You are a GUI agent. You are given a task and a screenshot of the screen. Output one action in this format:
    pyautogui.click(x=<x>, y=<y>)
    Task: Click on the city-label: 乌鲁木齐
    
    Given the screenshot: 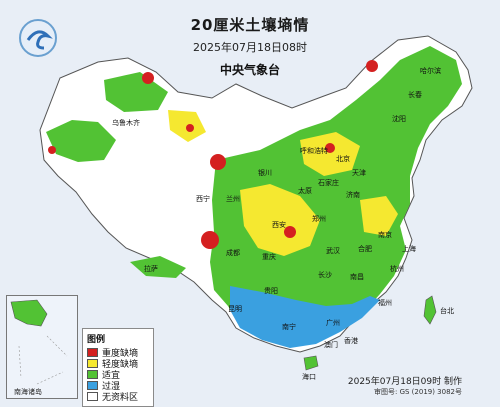 What is the action you would take?
    pyautogui.click(x=126, y=123)
    